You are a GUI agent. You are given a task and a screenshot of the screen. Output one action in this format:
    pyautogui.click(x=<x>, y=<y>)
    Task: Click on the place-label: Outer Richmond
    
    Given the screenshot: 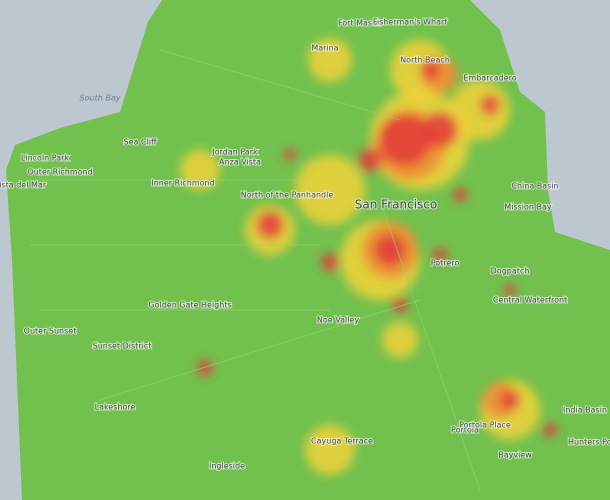 What is the action you would take?
    pyautogui.click(x=59, y=172)
    